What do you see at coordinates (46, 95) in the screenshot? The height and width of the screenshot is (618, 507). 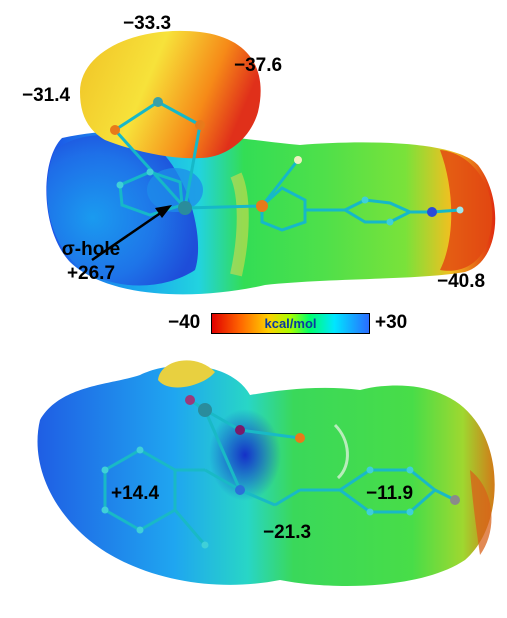 I see `label-value-c: −31.4` at bounding box center [46, 95].